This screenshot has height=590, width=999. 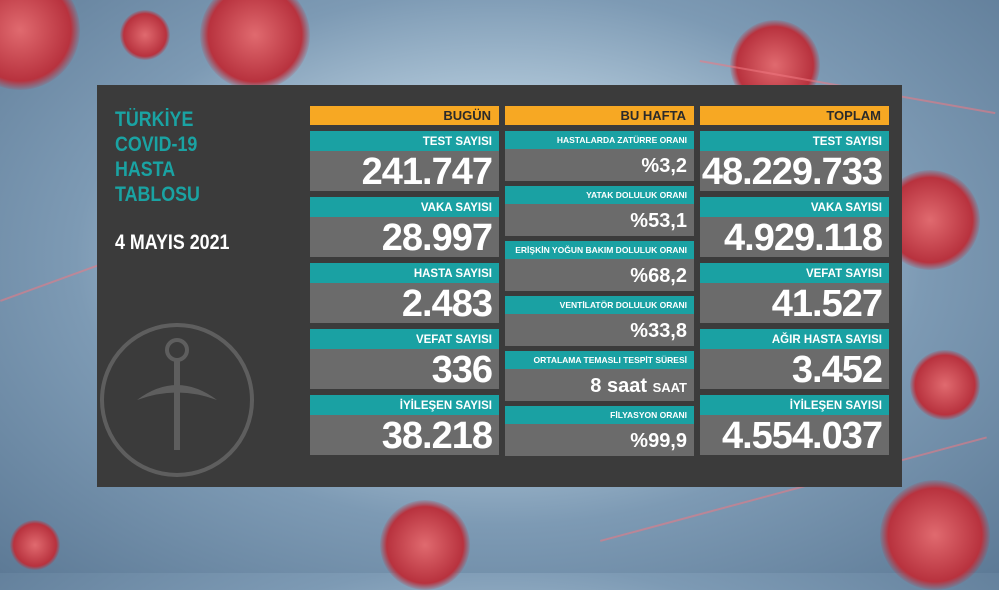 What do you see at coordinates (177, 400) in the screenshot?
I see `ministry-emblem-icon` at bounding box center [177, 400].